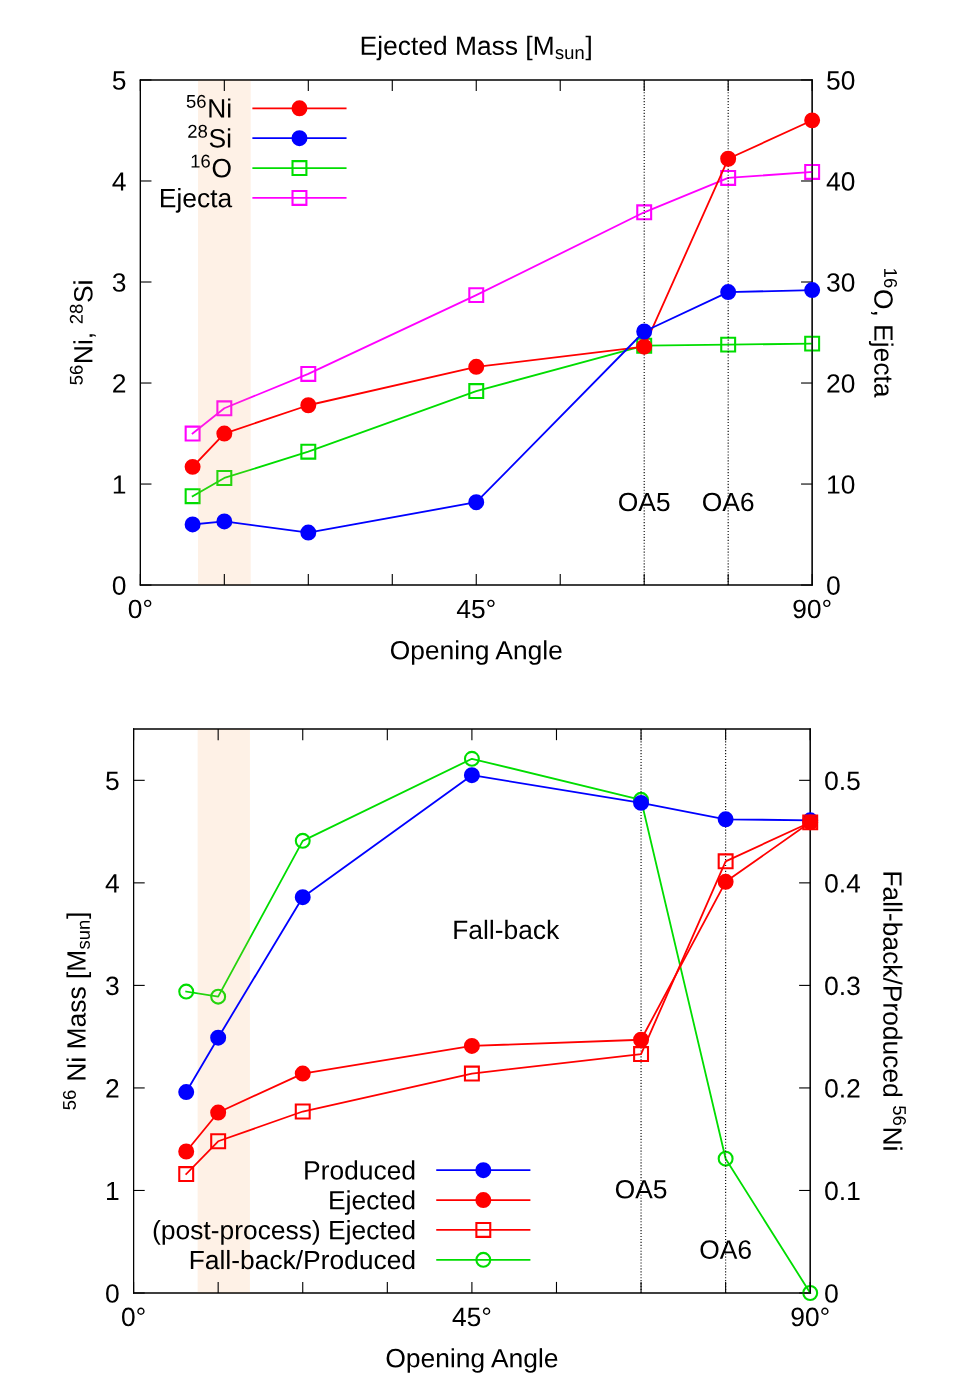 The height and width of the screenshot is (1398, 968). Describe the element at coordinates (841, 282) in the screenshot. I see `y2-tick-label: 30` at that location.